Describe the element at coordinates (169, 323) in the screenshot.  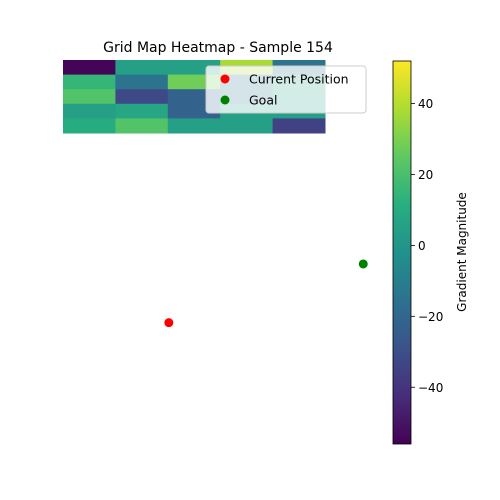
I see `marker-current-position` at that location.